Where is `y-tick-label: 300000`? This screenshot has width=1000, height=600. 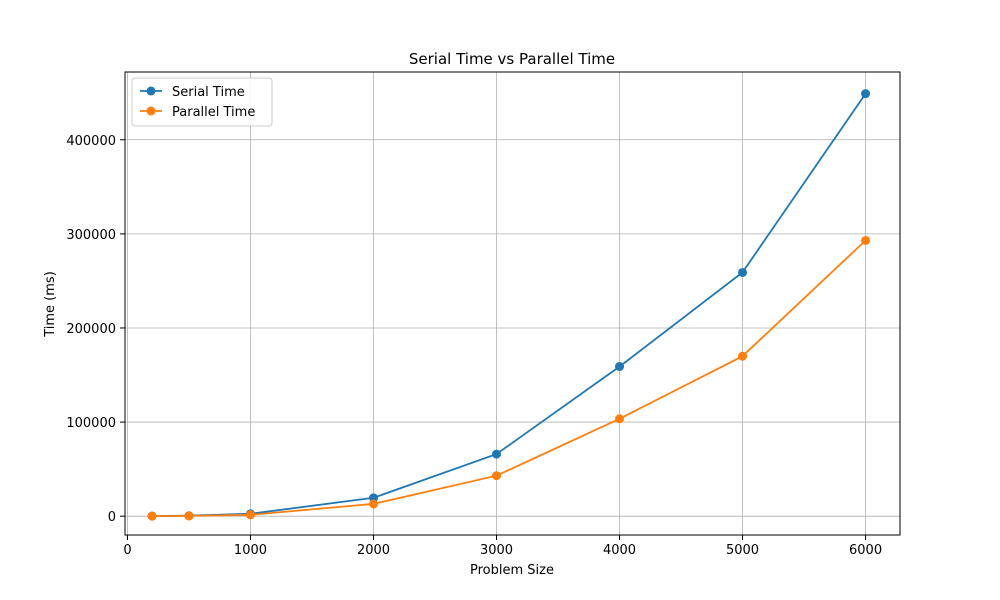
y-tick-label: 300000 is located at coordinates (91, 235).